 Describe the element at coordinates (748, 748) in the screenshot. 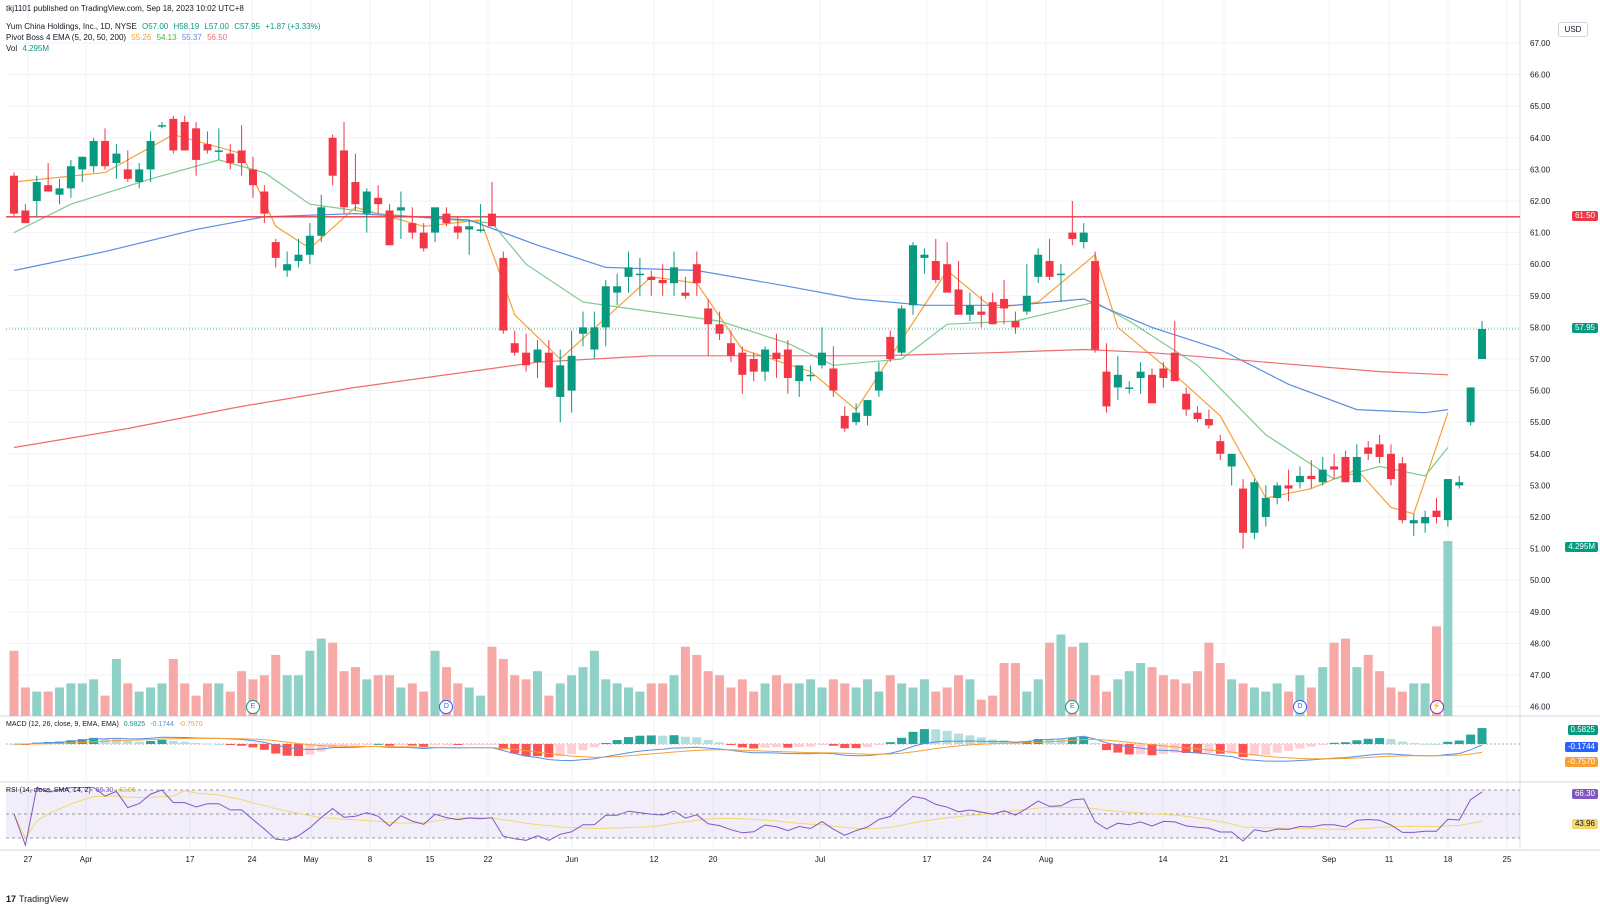

I see `macd-line` at that location.